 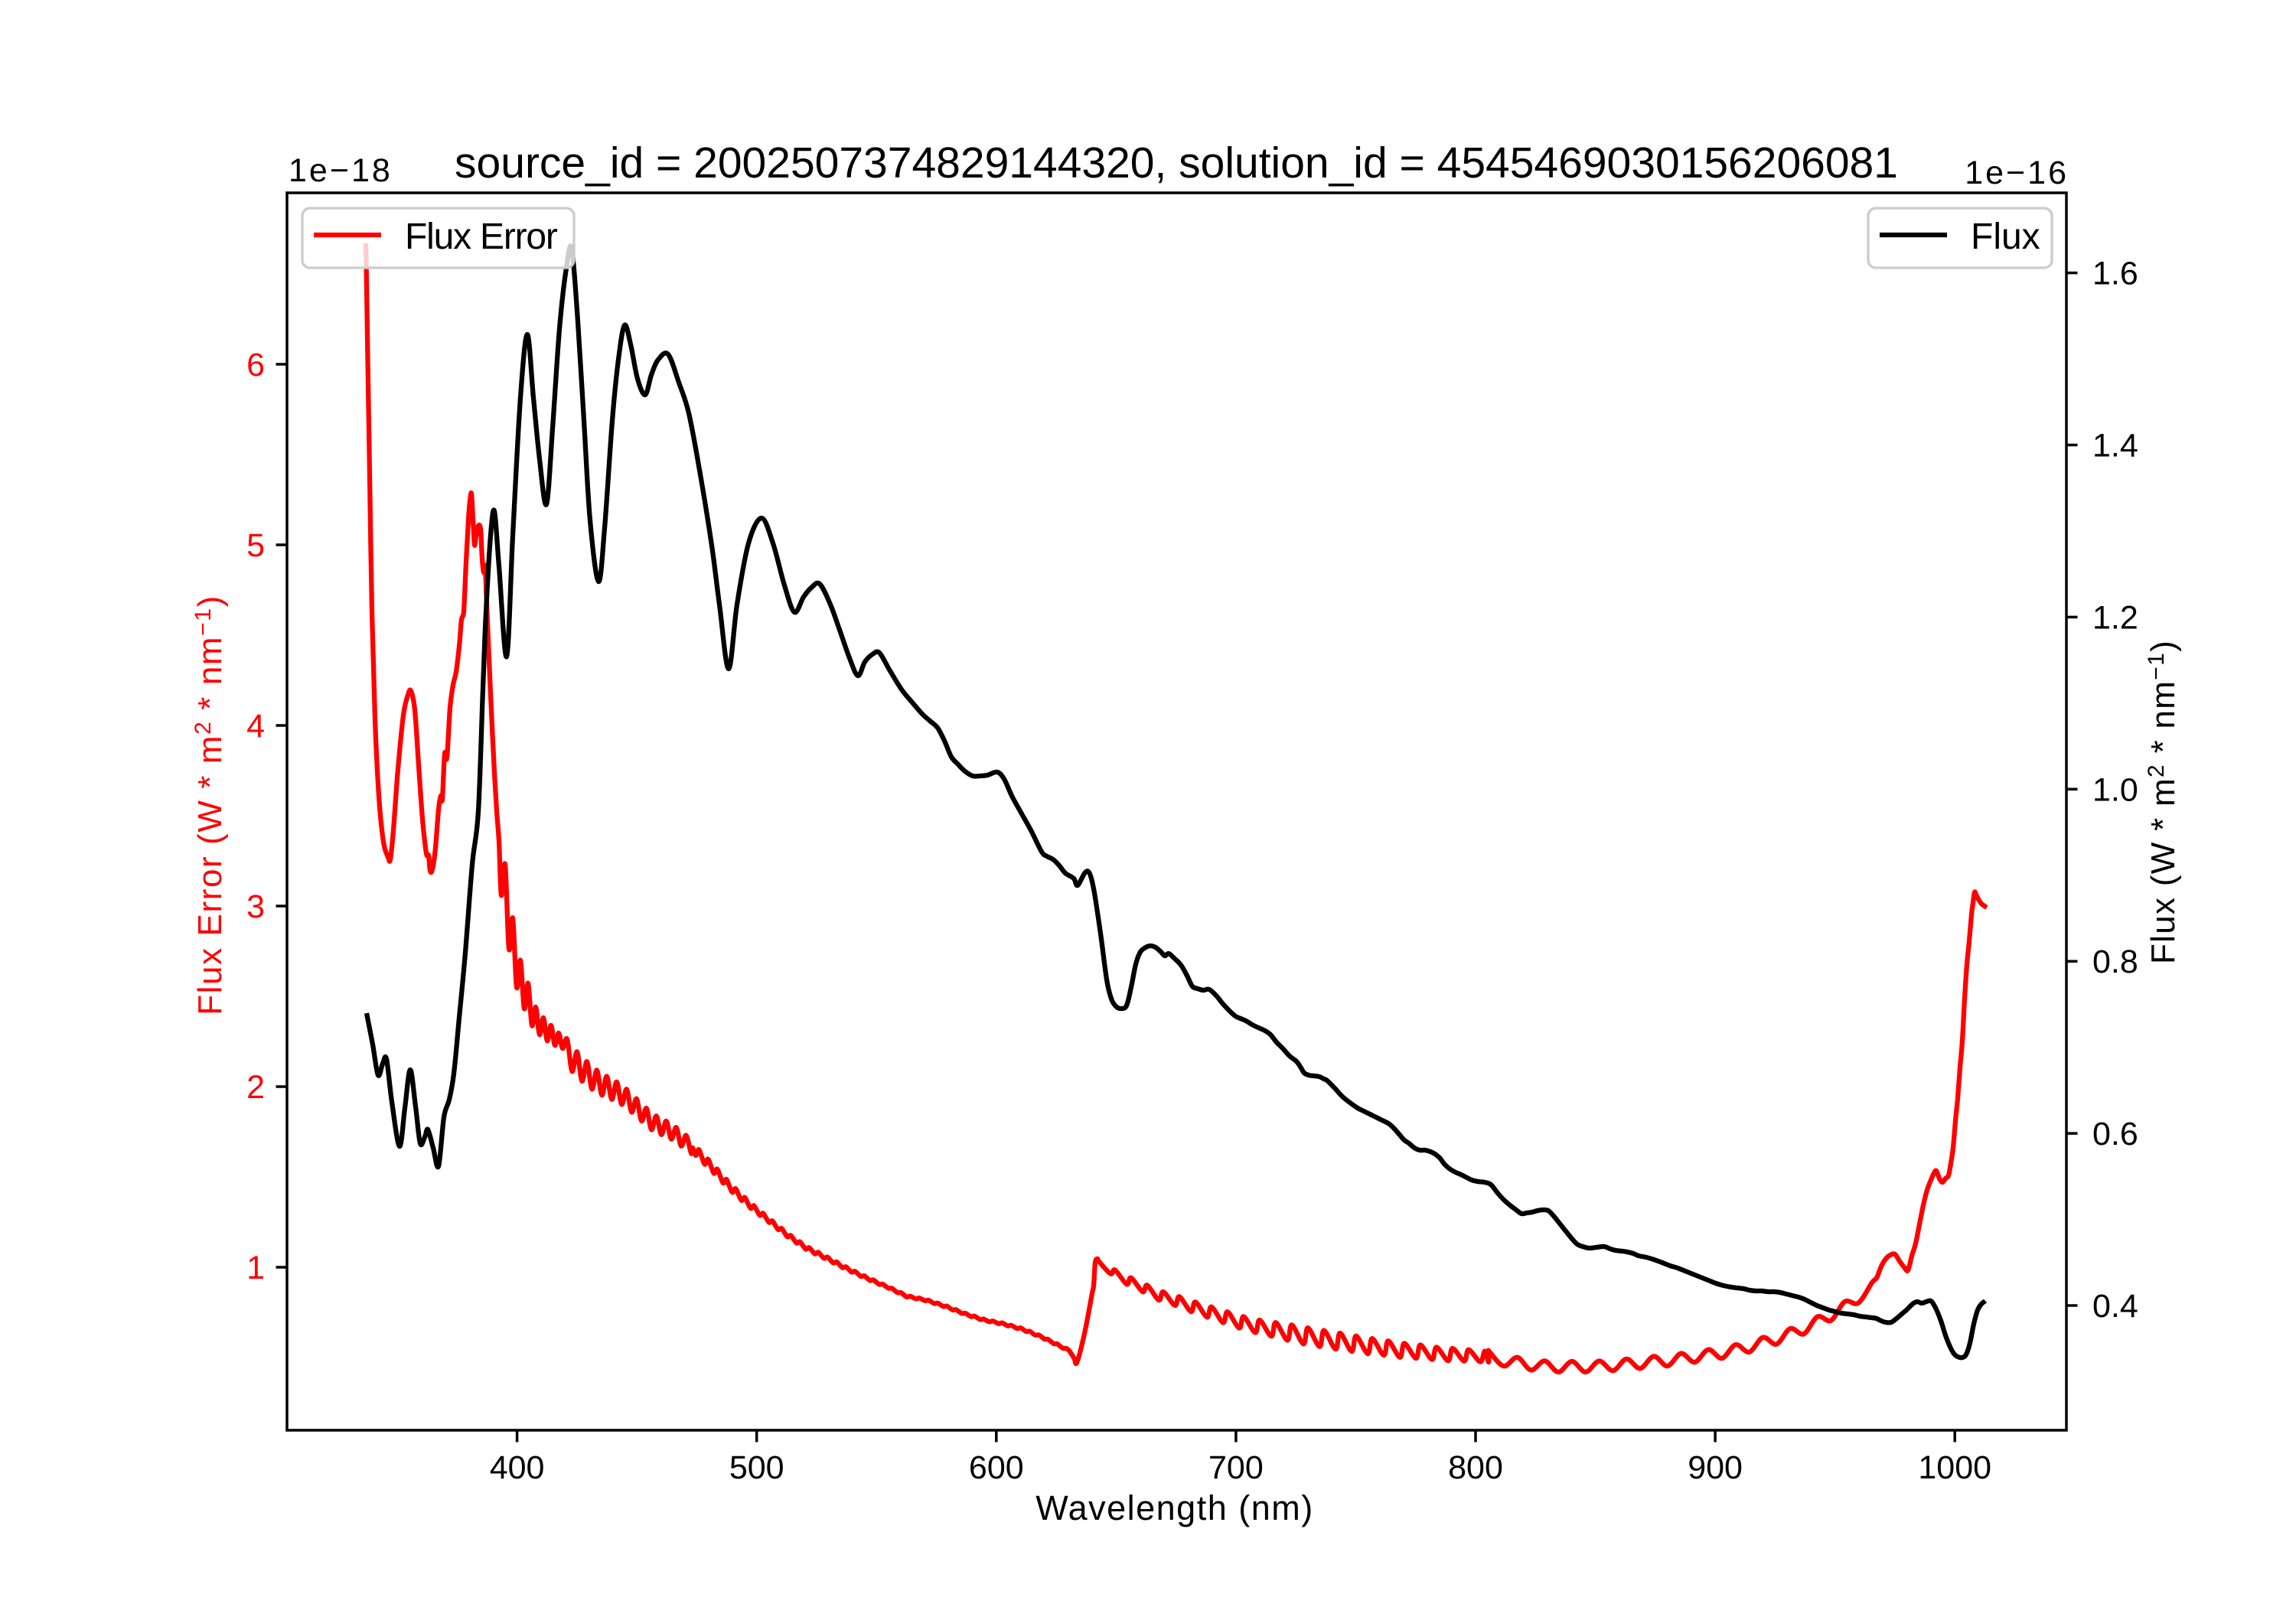 What do you see at coordinates (255, 906) in the screenshot?
I see `svg-text: 3` at bounding box center [255, 906].